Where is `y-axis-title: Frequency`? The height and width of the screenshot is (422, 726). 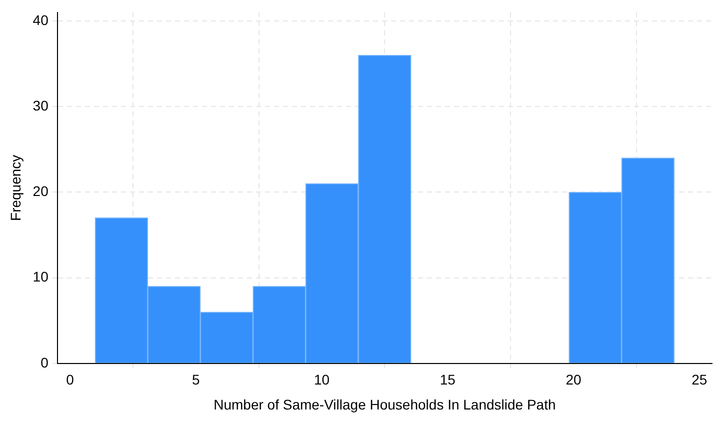
y-axis-title: Frequency is located at coordinates (15, 187).